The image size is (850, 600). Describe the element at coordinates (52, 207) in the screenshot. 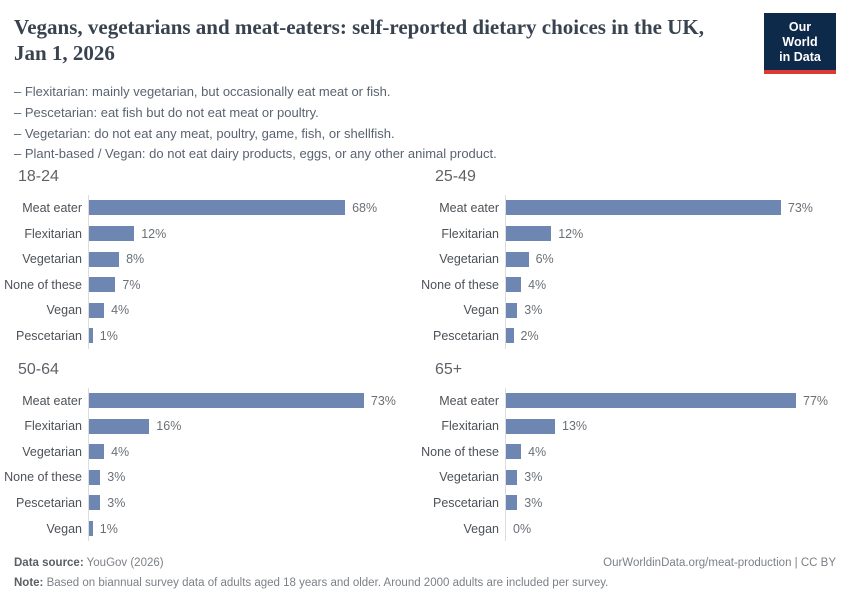

I see `category-label: Meat eater` at that location.